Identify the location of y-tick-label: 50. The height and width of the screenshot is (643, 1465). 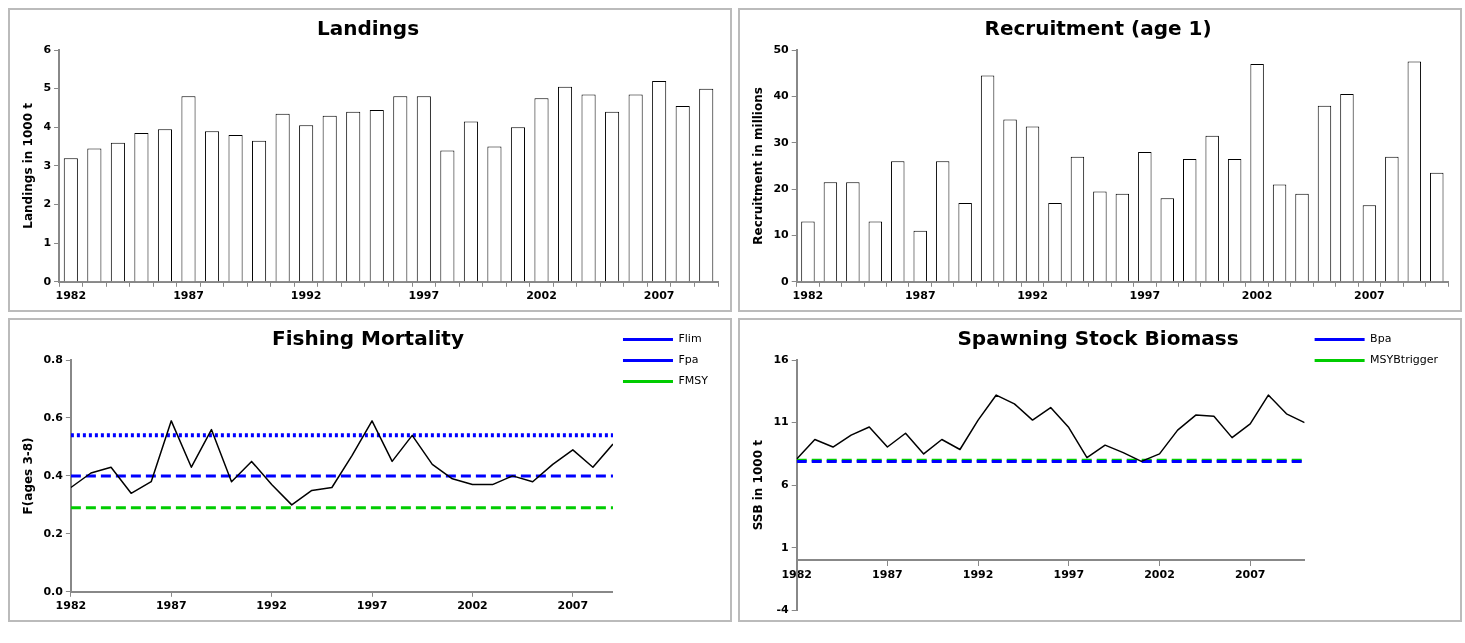
(781, 49).